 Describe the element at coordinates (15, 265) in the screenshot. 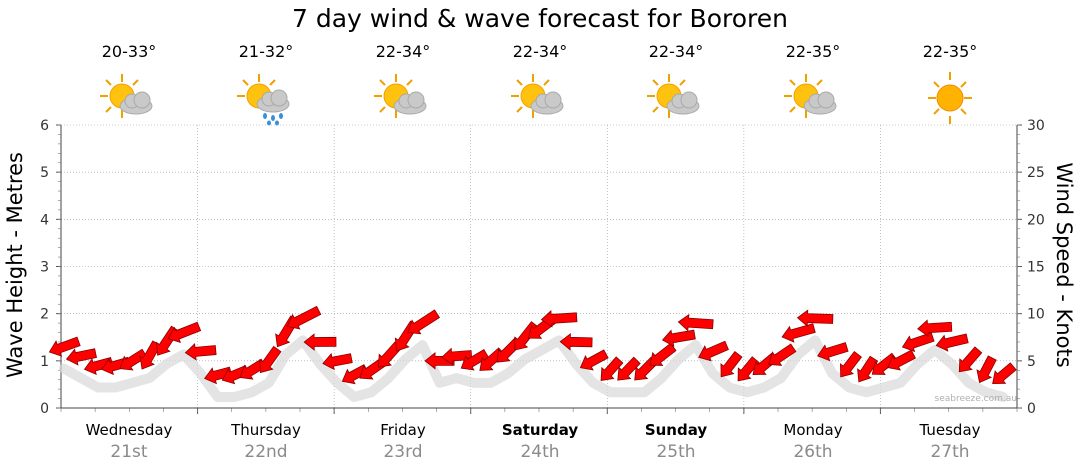

I see `y-axis-label-left: Wave Height - Metres` at that location.